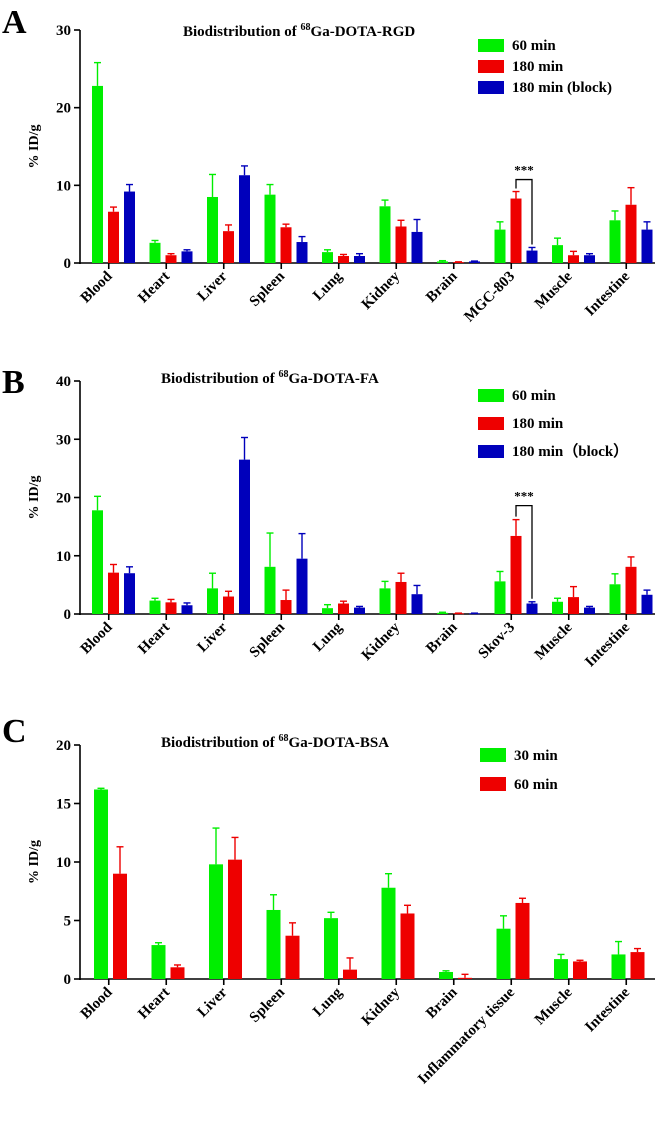  I want to click on x-tick-label: Skov-3, so click(497, 641).